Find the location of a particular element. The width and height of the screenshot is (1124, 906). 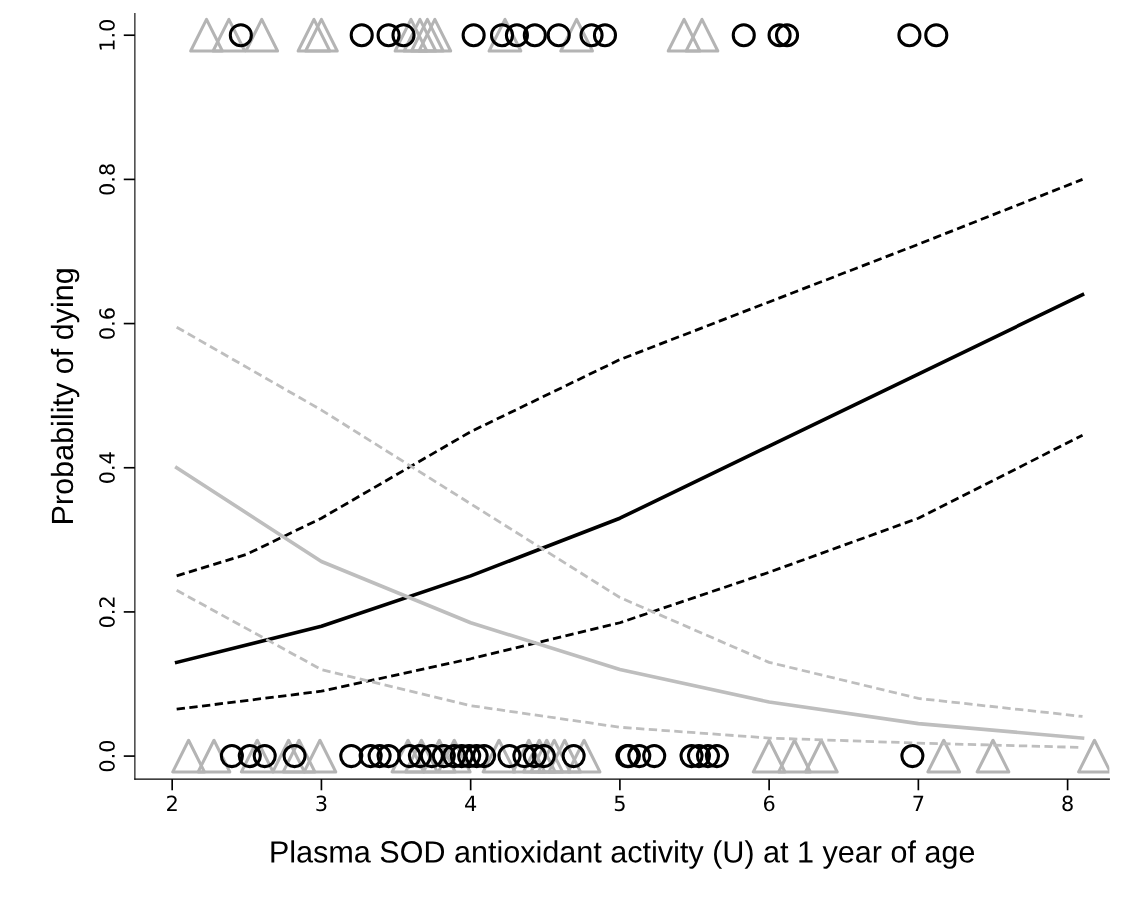

x-axis-title: Plasma SOD antioxidant activity (U) at 1 year of age is located at coordinates (623, 854).